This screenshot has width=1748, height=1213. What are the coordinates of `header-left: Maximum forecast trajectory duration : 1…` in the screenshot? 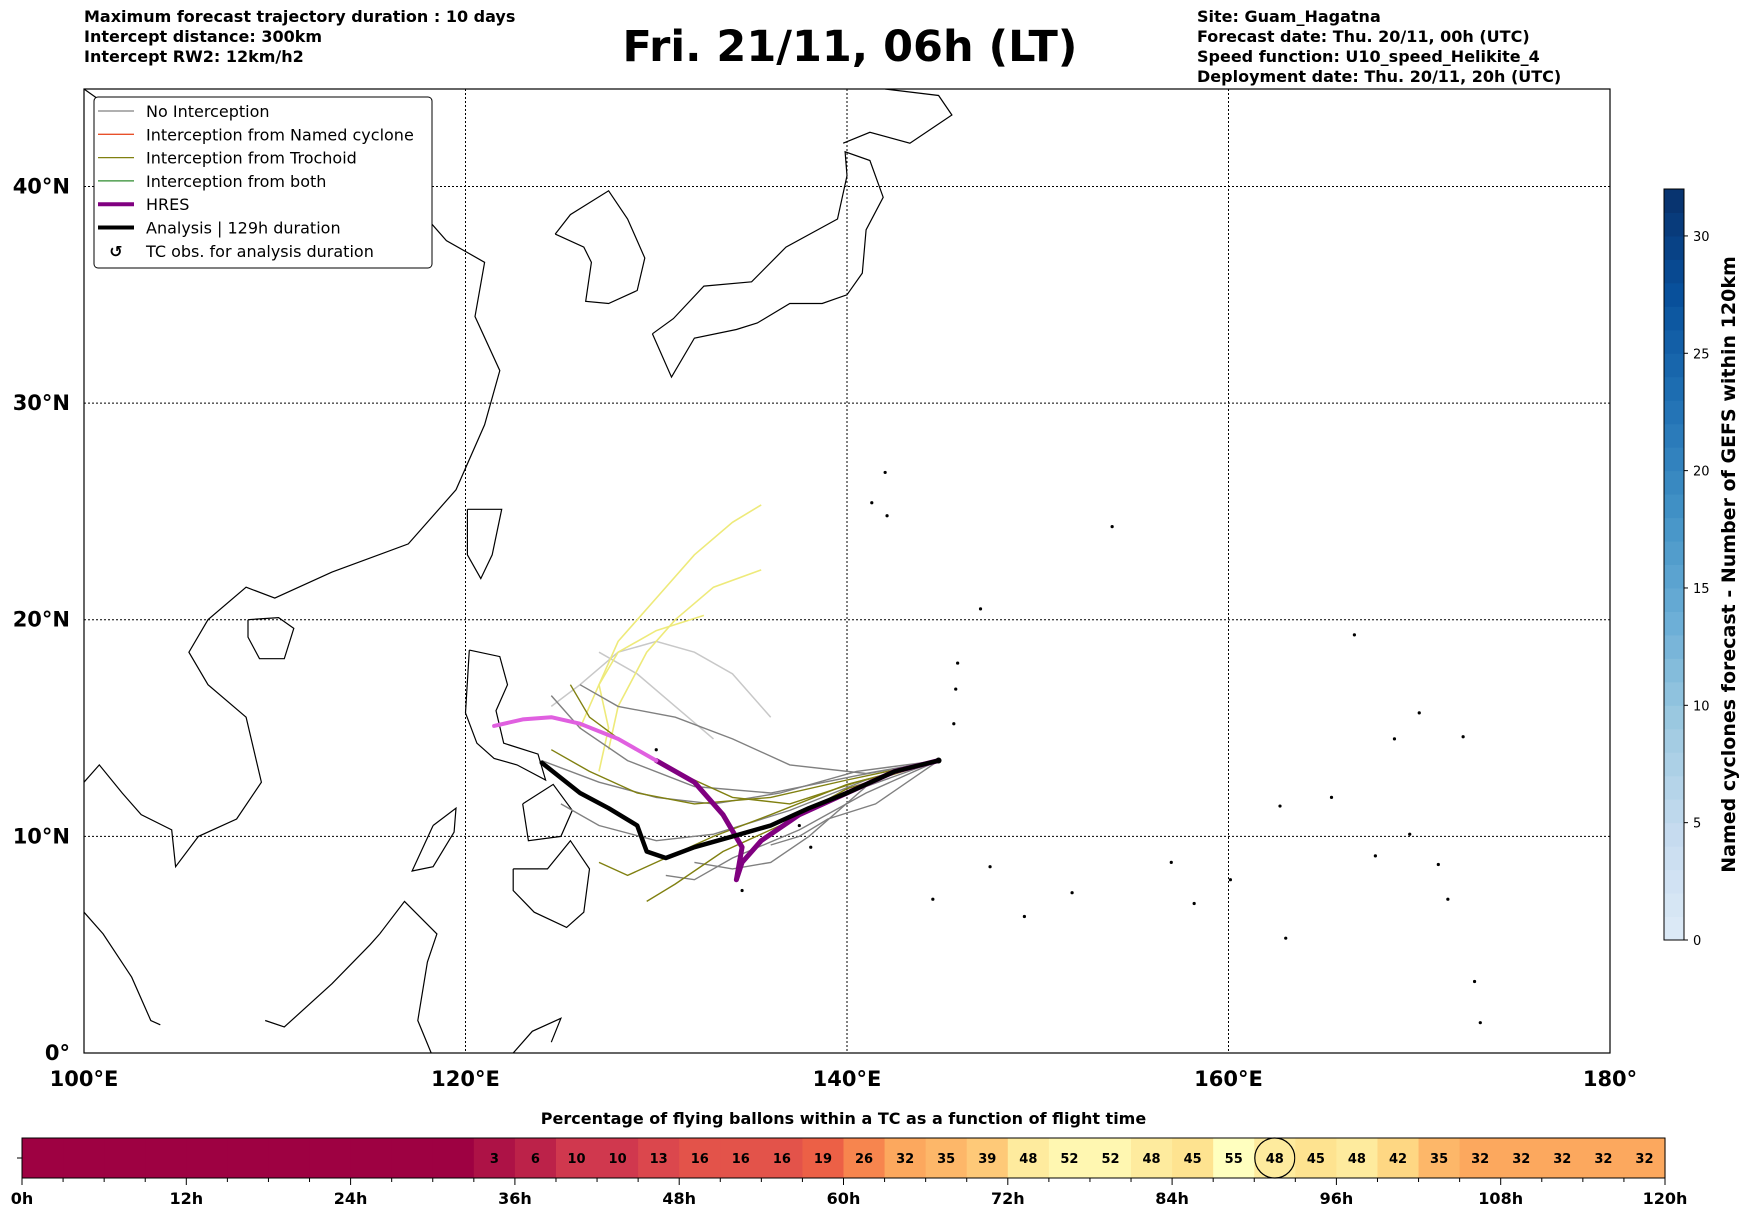 It's located at (299, 37).